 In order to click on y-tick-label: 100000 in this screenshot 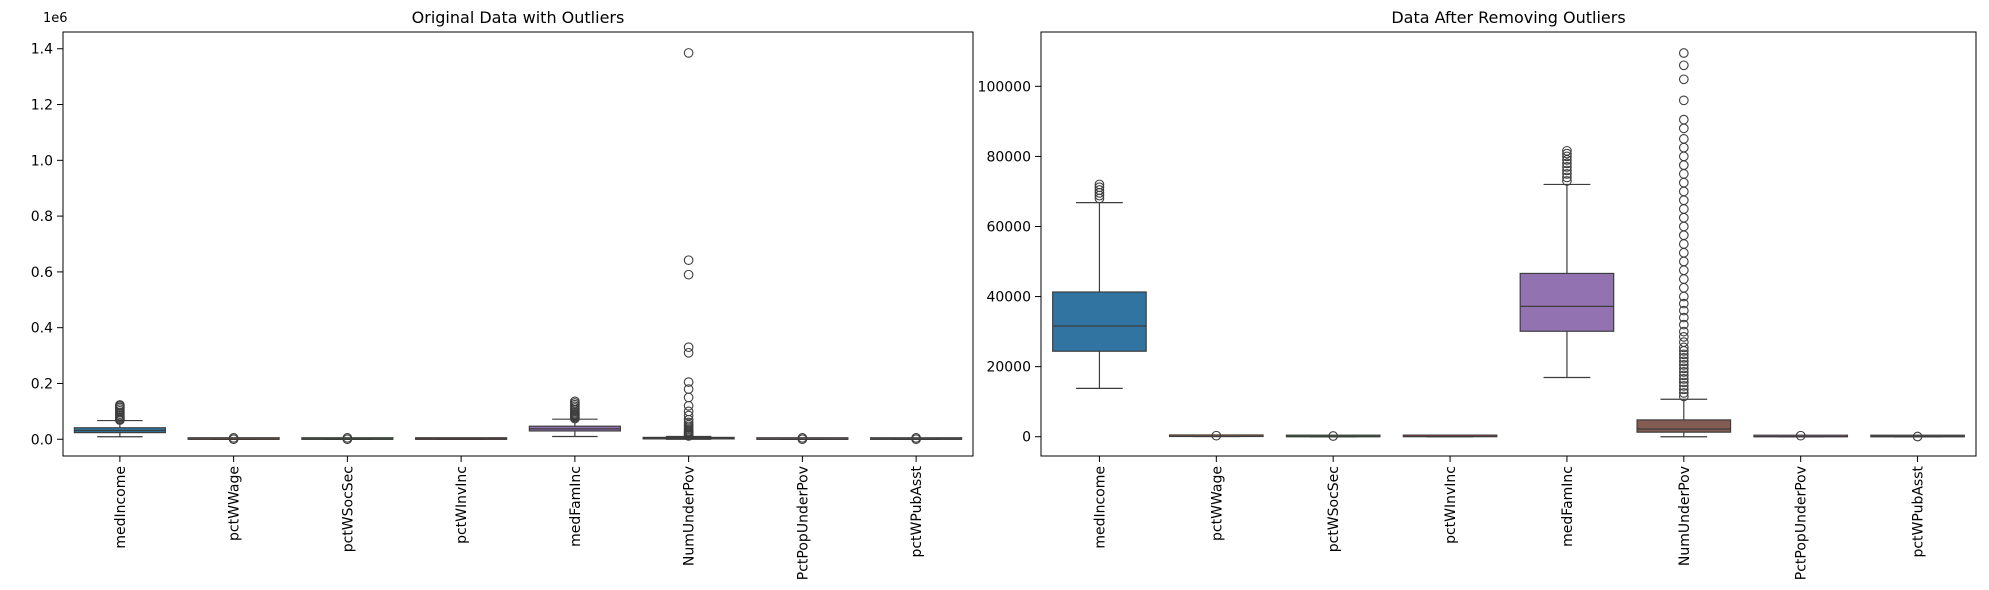, I will do `click(1004, 87)`.